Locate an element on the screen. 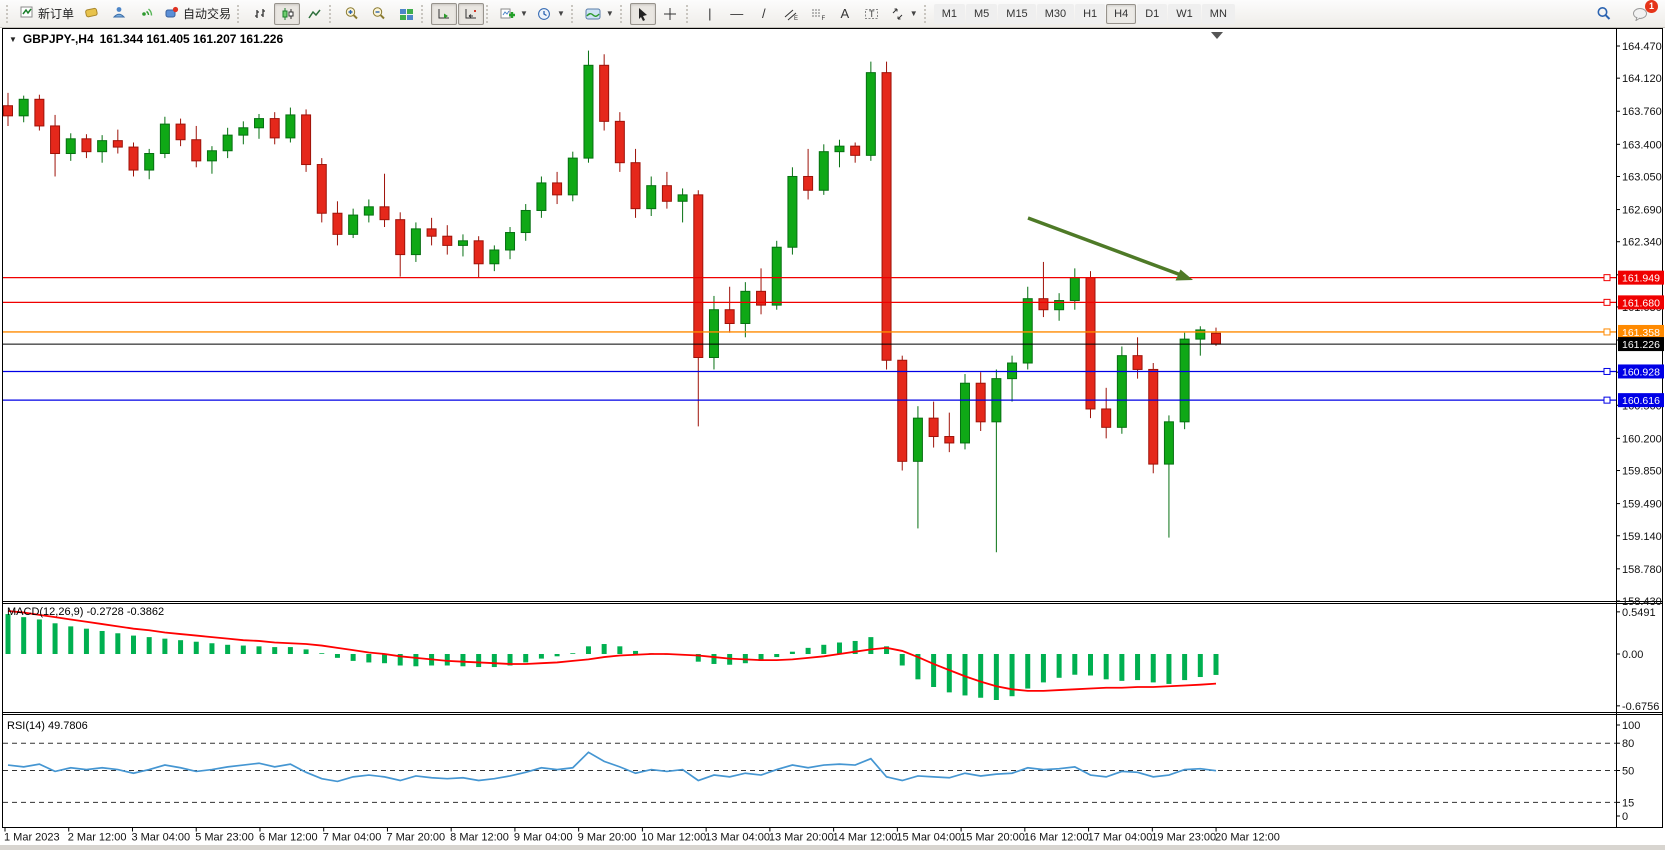 Image resolution: width=1665 pixels, height=850 pixels. cursor-button is located at coordinates (642, 13).